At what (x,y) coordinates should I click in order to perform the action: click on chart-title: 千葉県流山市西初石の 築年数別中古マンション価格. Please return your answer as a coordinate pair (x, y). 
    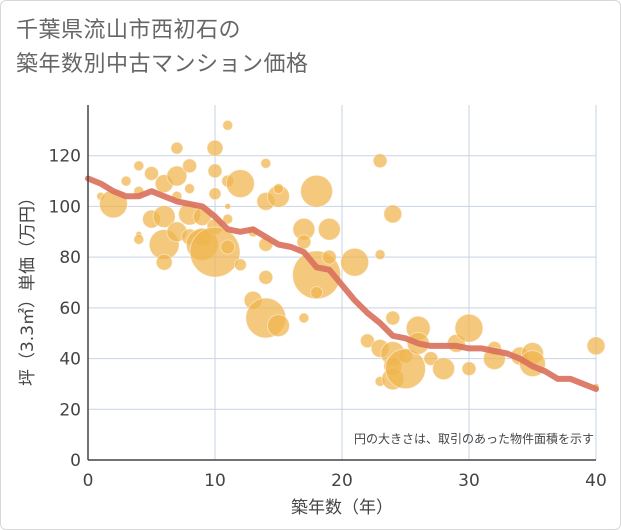
    Looking at the image, I should click on (162, 47).